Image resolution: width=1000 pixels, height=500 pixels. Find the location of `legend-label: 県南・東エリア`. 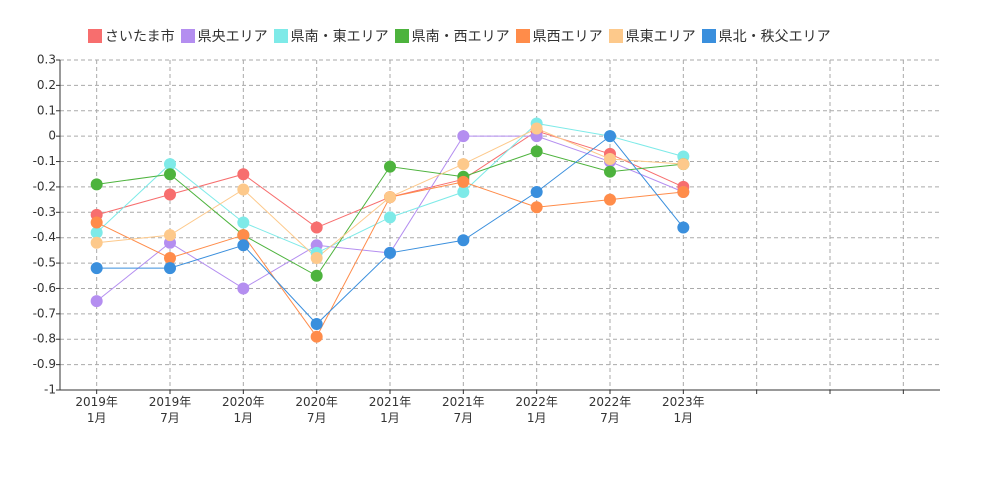

legend-label: 県南・東エリア is located at coordinates (339, 37).